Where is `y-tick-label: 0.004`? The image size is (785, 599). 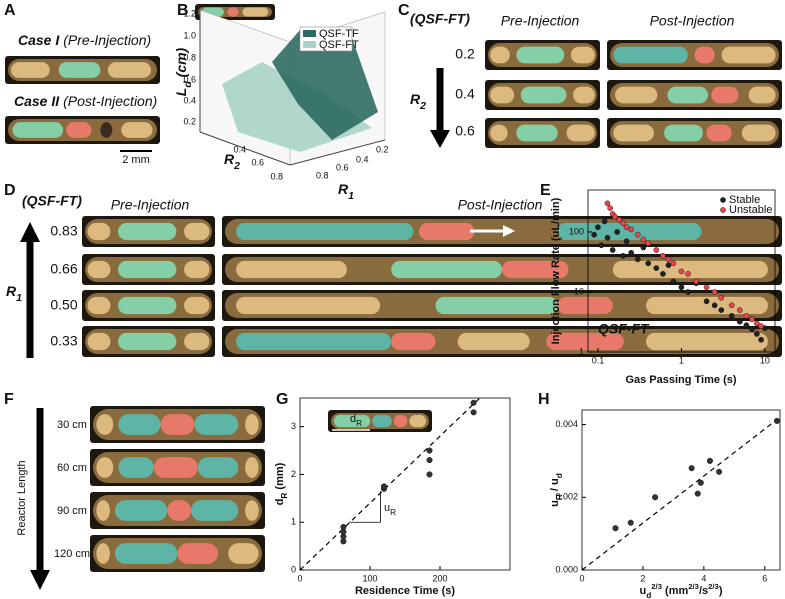 y-tick-label: 0.004 is located at coordinates (566, 424).